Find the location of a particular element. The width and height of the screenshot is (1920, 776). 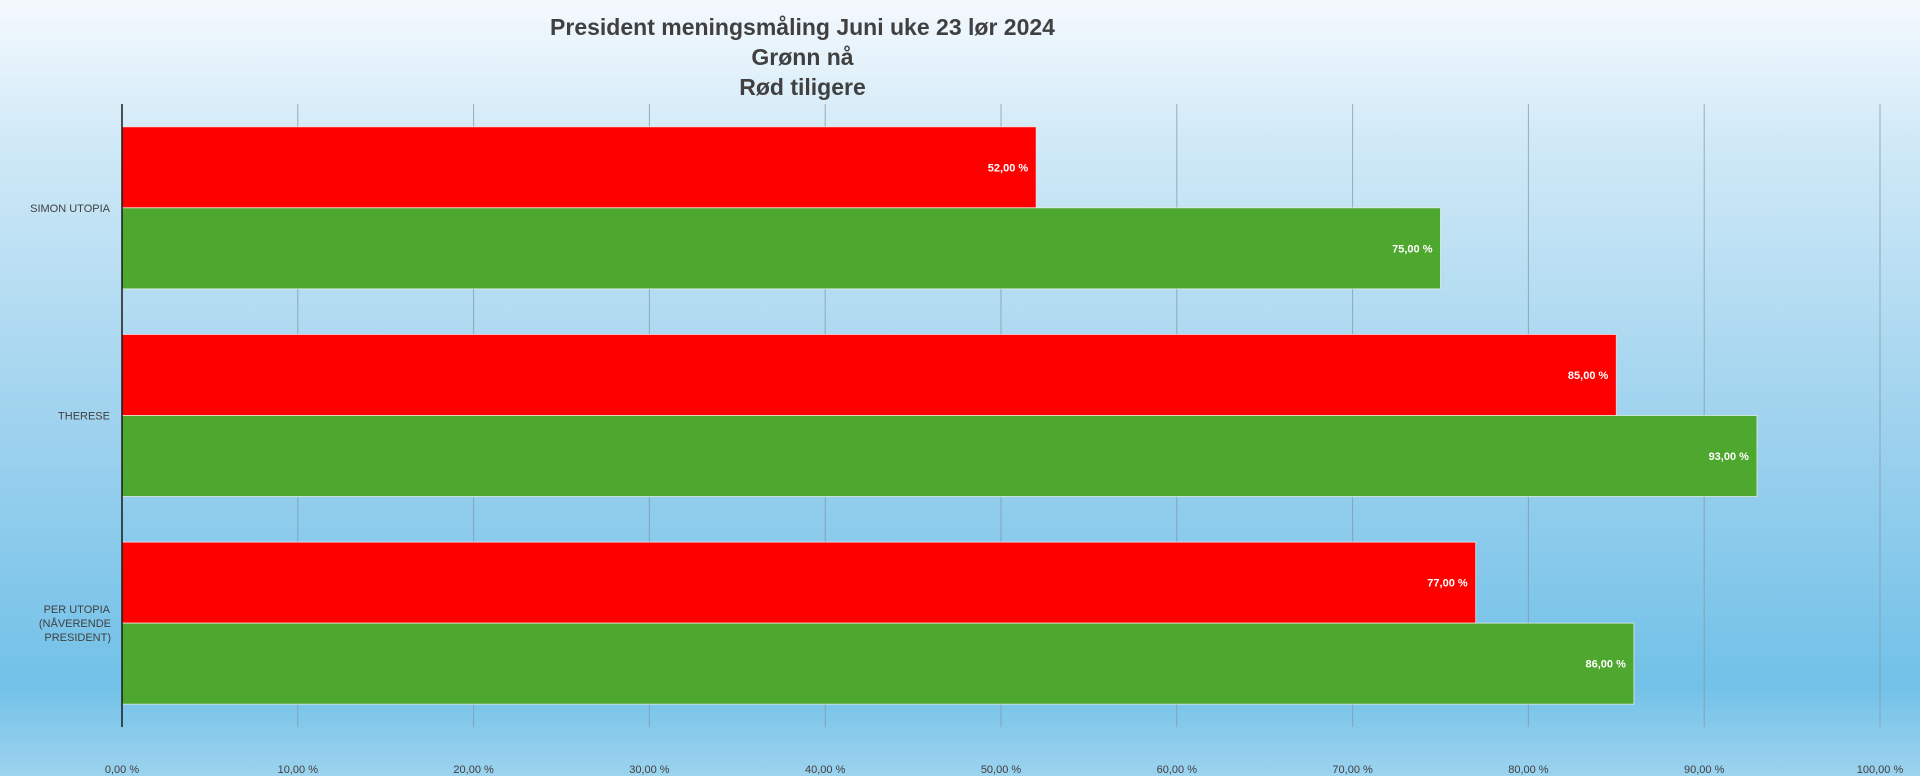

chart-title-line-3: Rød tiligere is located at coordinates (802, 87).